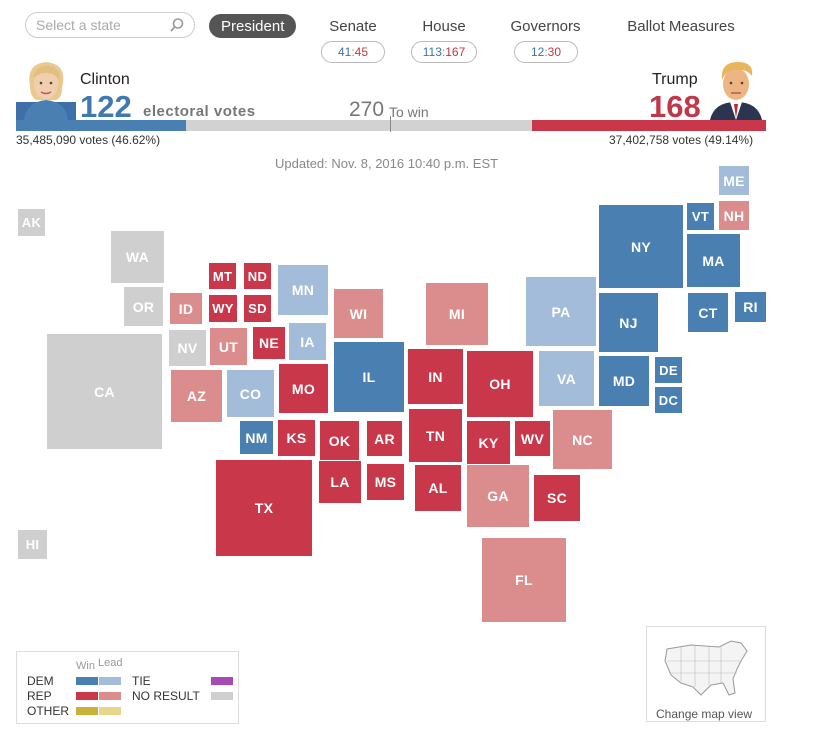  What do you see at coordinates (554, 52) in the screenshot?
I see `governors-rep-count: 30` at bounding box center [554, 52].